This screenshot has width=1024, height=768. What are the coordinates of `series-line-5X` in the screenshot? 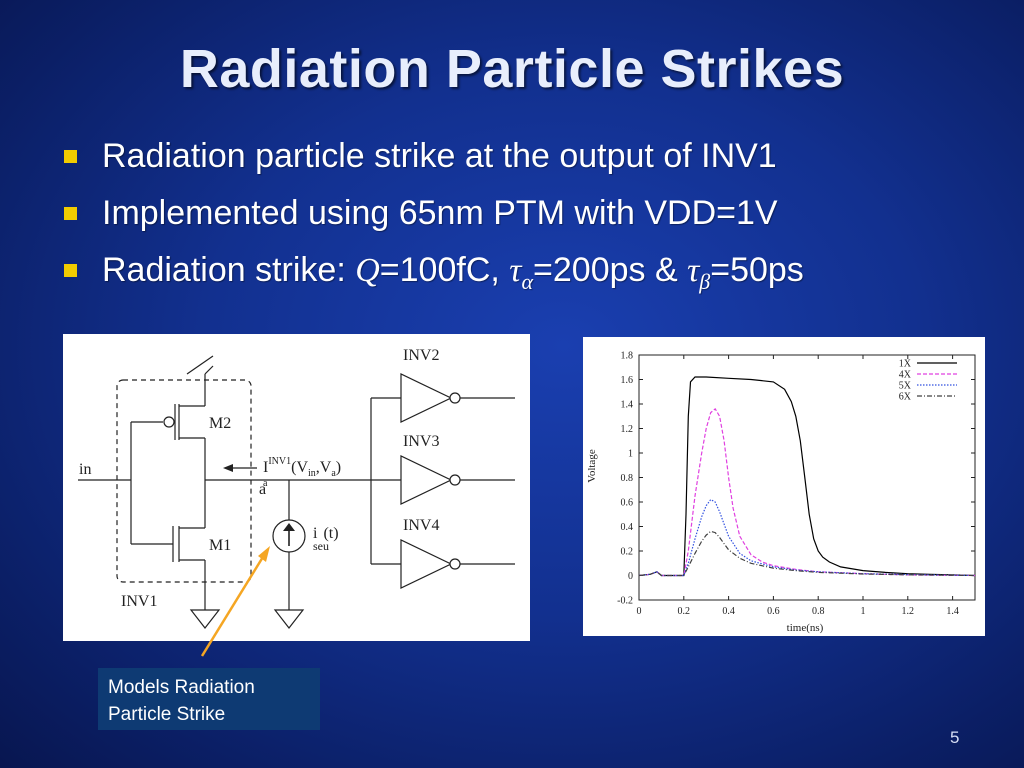 It's located at (807, 537).